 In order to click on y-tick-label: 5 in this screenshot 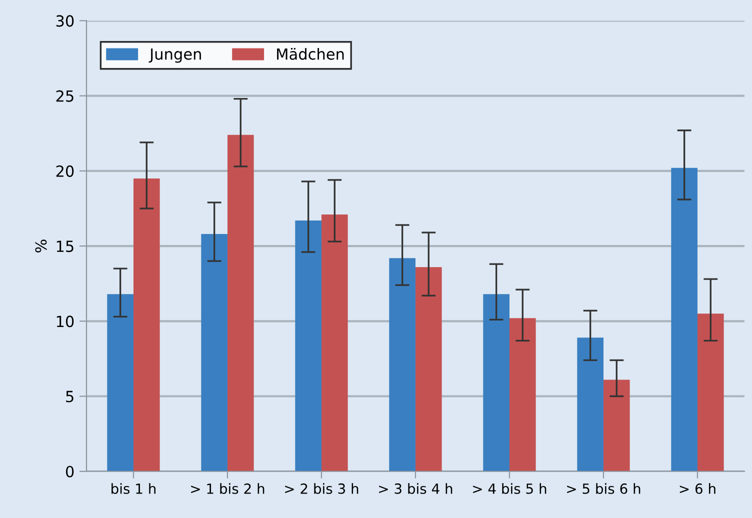, I will do `click(70, 396)`.